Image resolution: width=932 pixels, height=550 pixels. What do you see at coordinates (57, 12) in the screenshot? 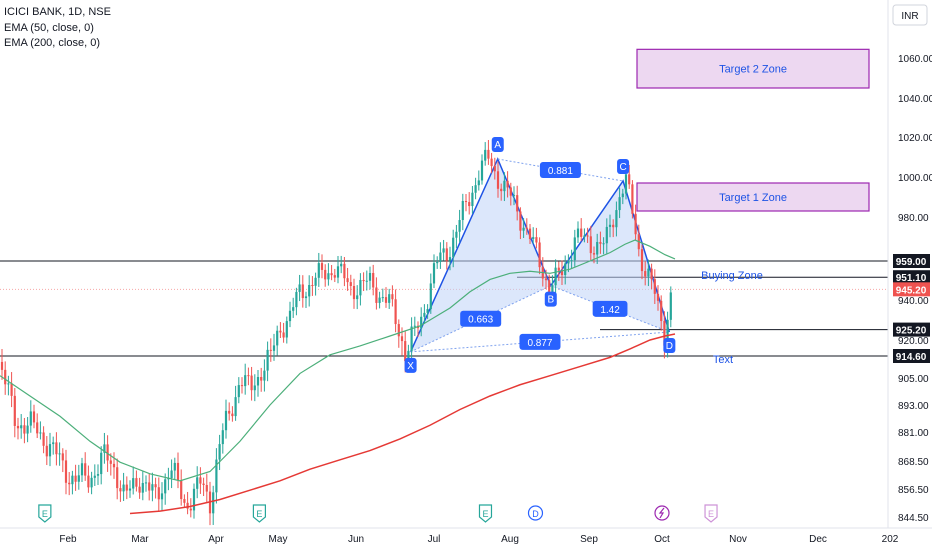
I see `symbol-title: ICICI BANK, 1D, NSE` at bounding box center [57, 12].